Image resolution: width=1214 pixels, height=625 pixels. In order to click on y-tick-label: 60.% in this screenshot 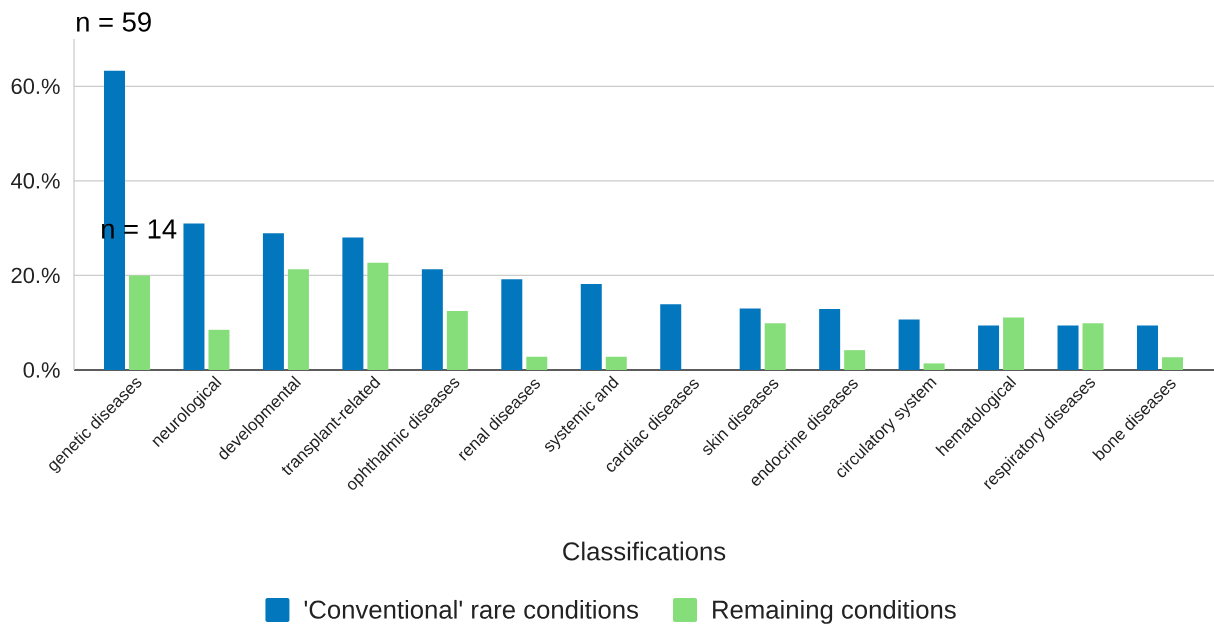, I will do `click(35, 86)`.